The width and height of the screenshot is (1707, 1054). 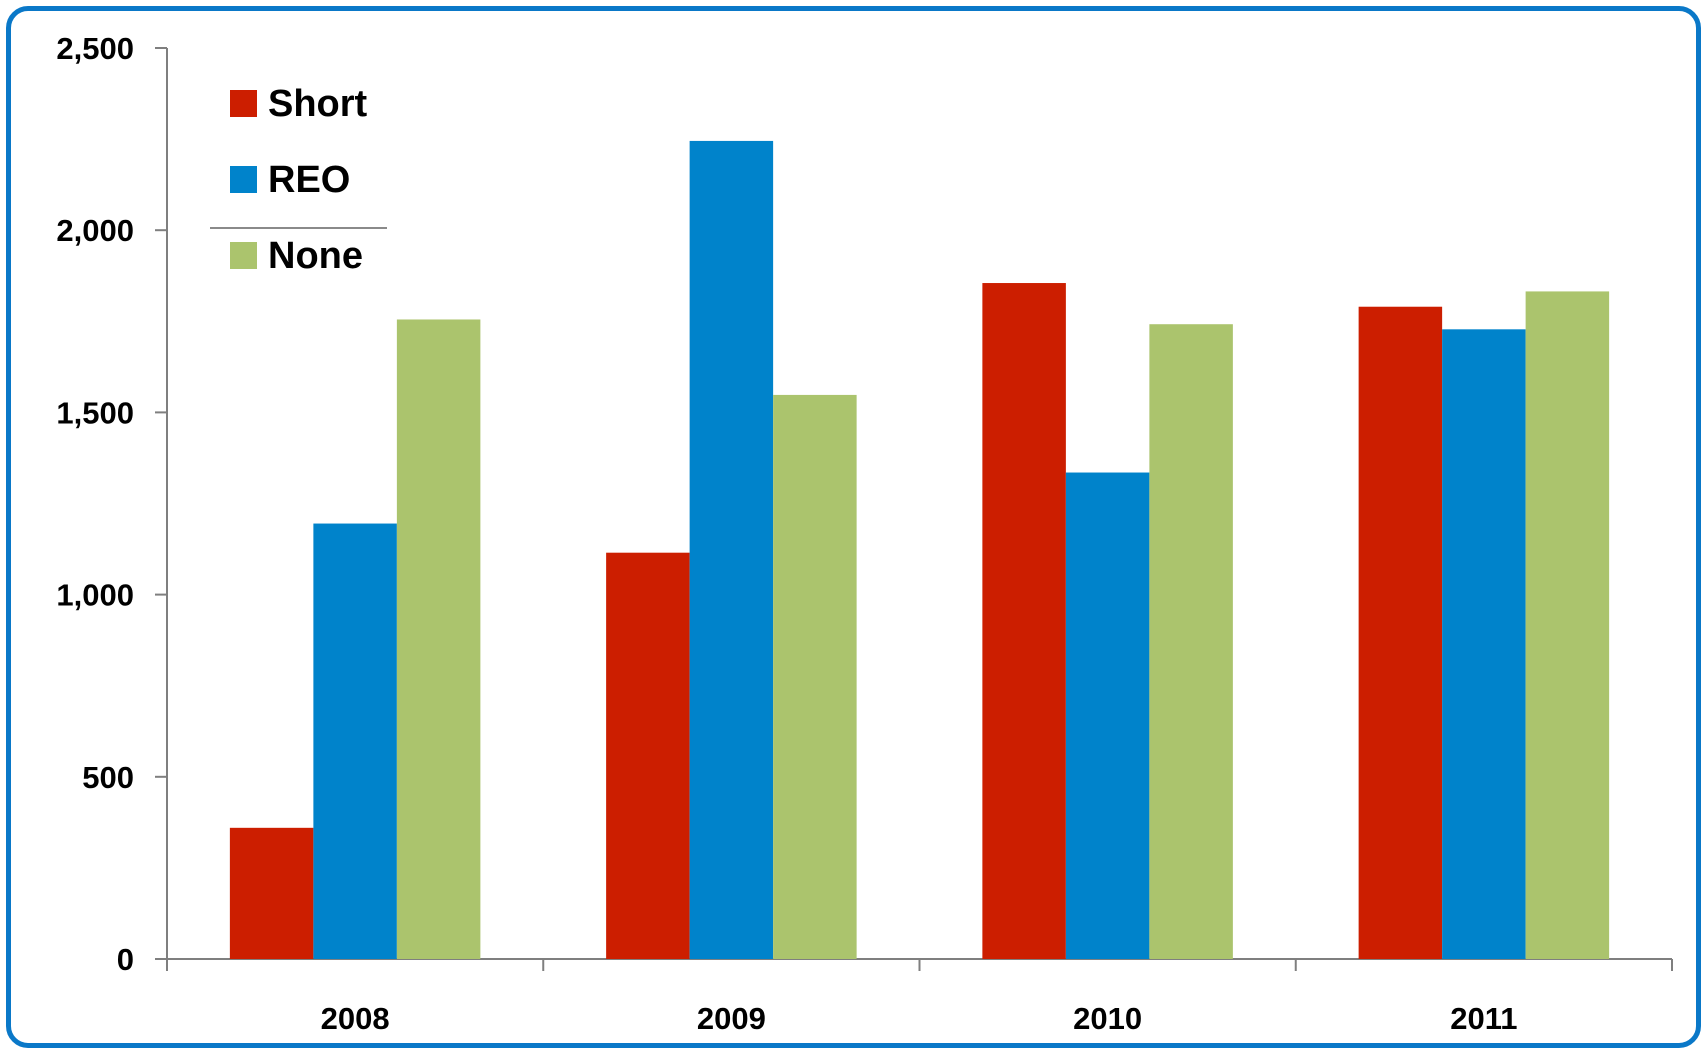 I want to click on legend-swatch-short, so click(x=243, y=103).